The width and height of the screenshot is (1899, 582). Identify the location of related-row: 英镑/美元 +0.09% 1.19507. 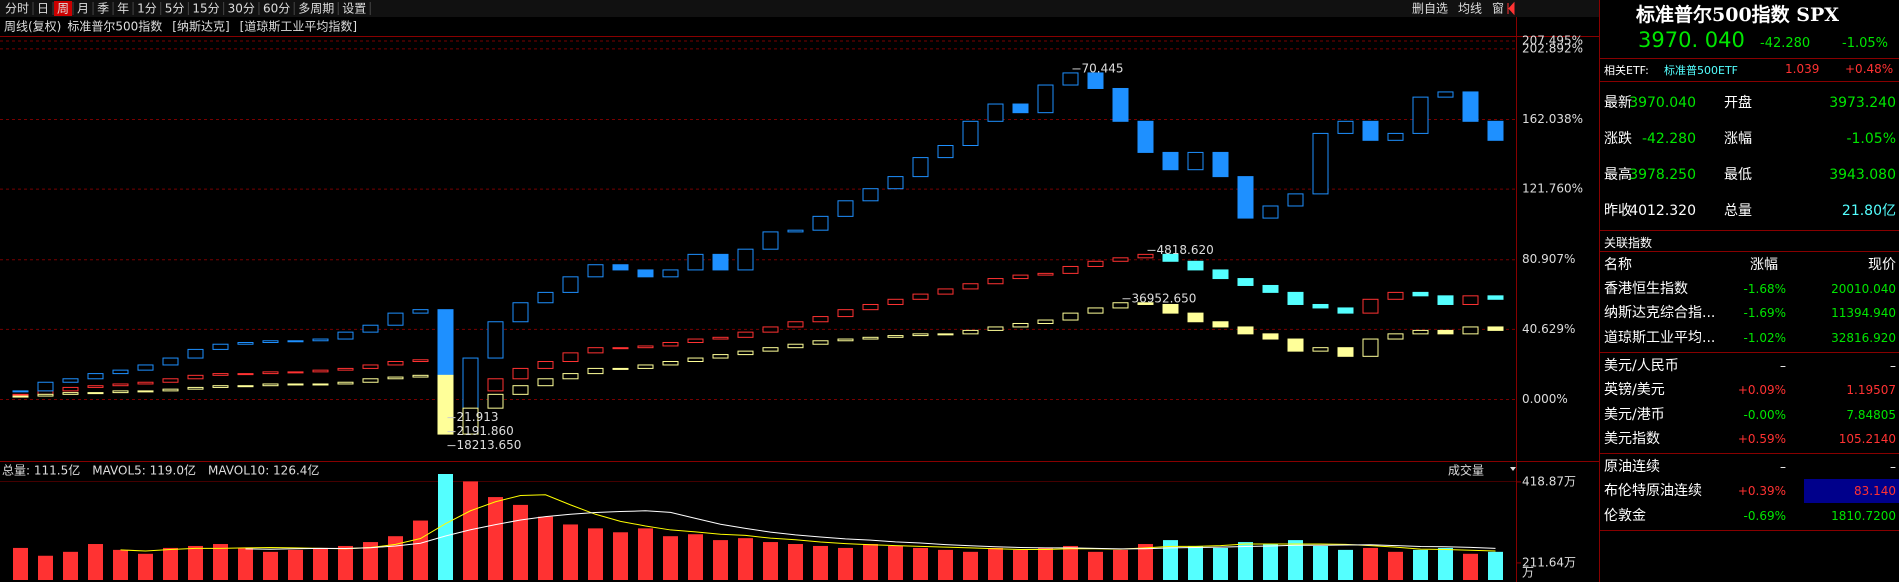
(1750, 390).